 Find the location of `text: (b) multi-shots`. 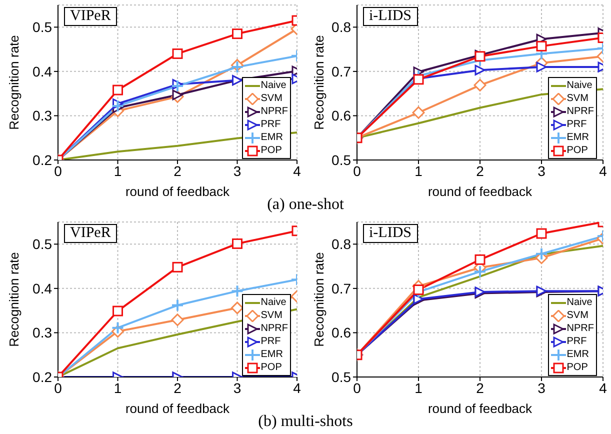

text: (b) multi-shots is located at coordinates (305, 421).